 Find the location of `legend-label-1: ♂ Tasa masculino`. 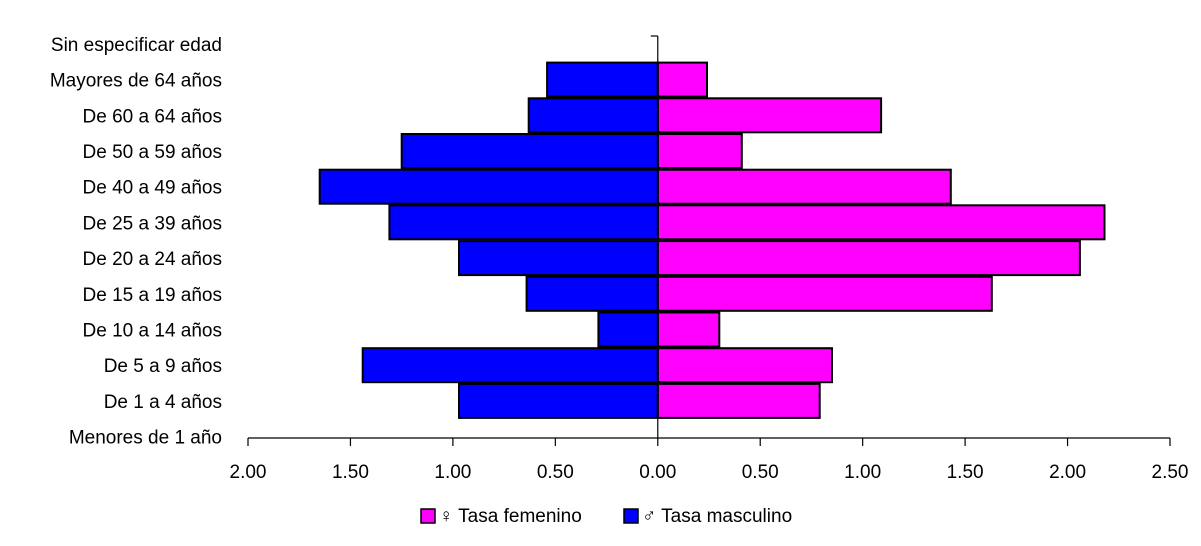

legend-label-1: ♂ Tasa masculino is located at coordinates (717, 516).